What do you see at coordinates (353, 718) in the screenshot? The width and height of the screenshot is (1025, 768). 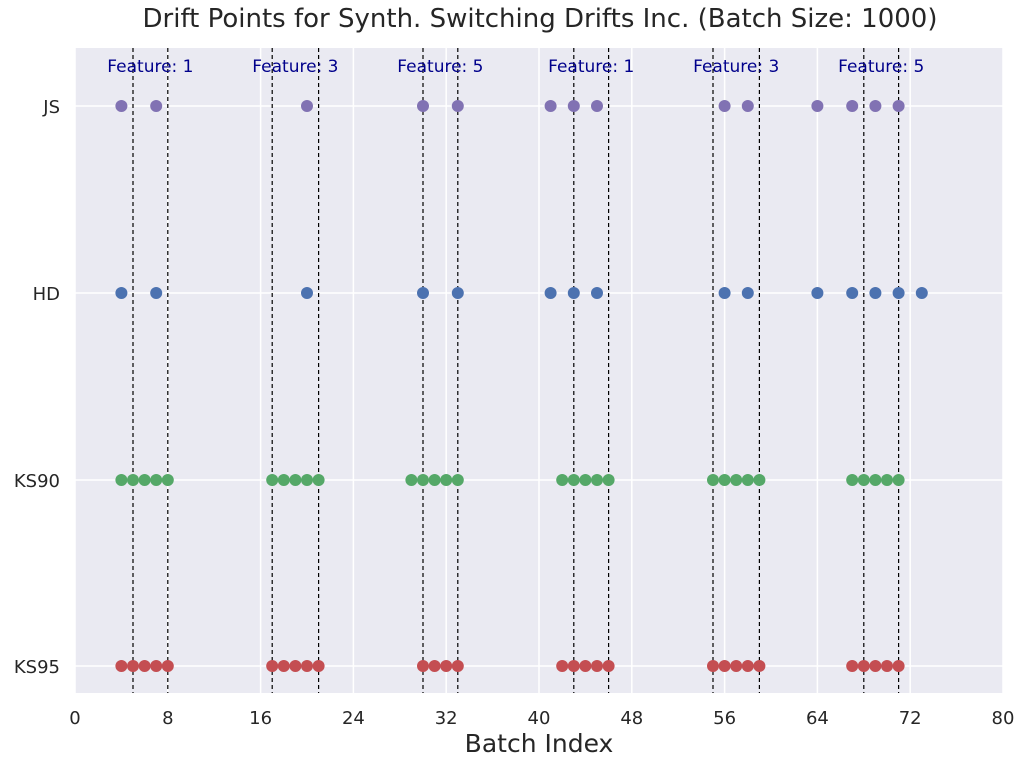 I see `x-tick-label: 24` at bounding box center [353, 718].